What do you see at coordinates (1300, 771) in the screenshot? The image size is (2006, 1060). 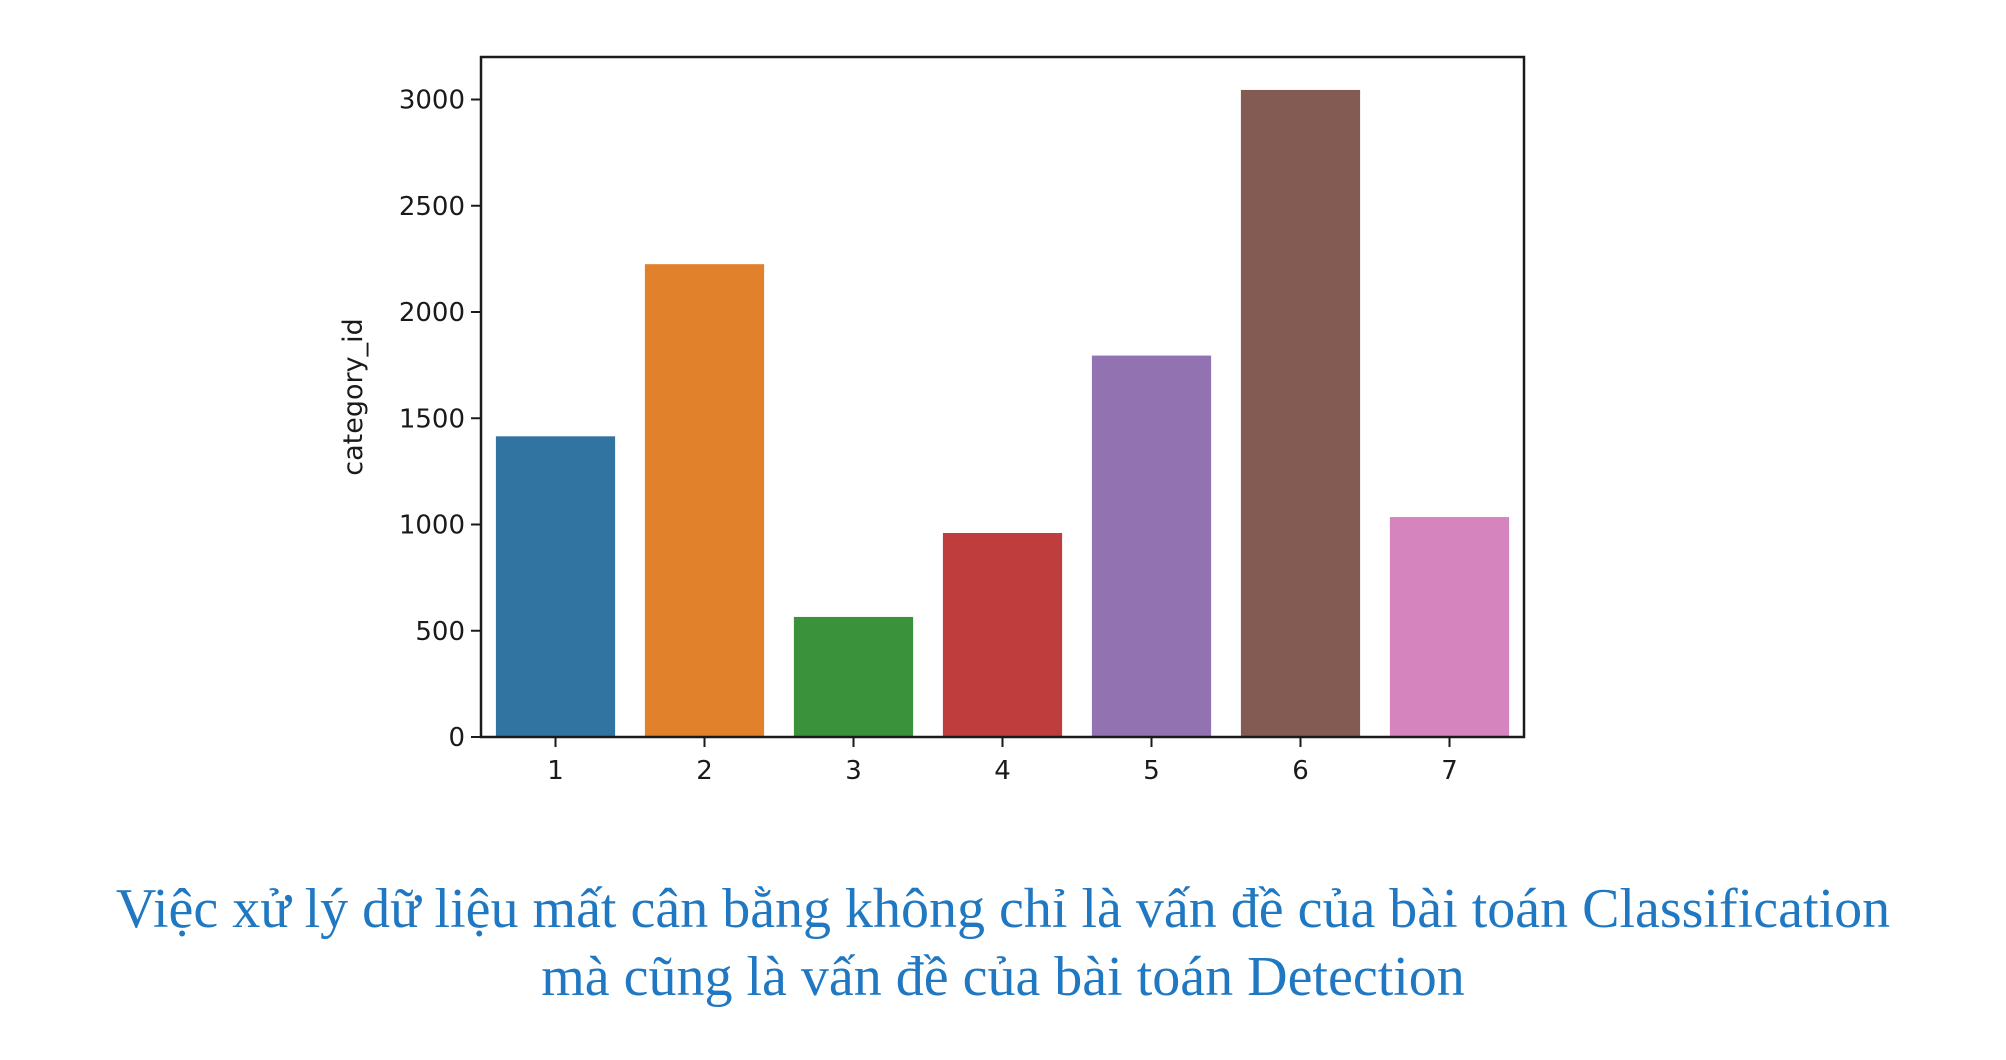 I see `x-tick-label: 6` at bounding box center [1300, 771].